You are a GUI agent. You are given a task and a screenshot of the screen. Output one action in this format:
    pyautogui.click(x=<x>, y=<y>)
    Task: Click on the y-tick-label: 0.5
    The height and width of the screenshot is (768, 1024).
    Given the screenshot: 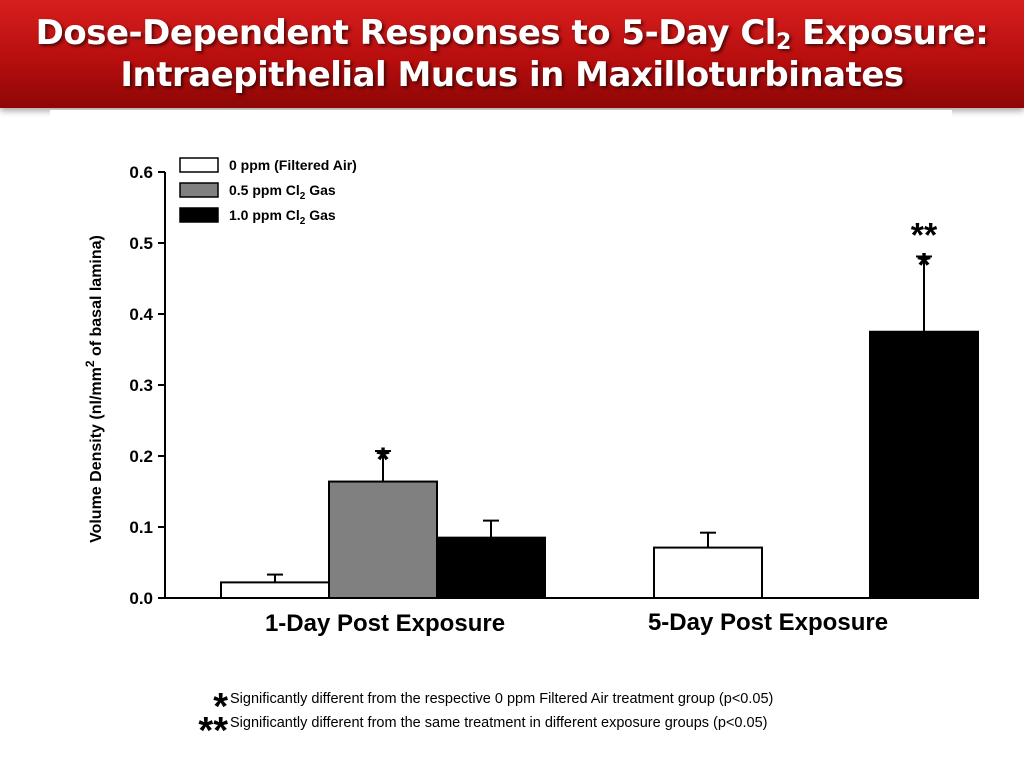 What is the action you would take?
    pyautogui.click(x=141, y=243)
    